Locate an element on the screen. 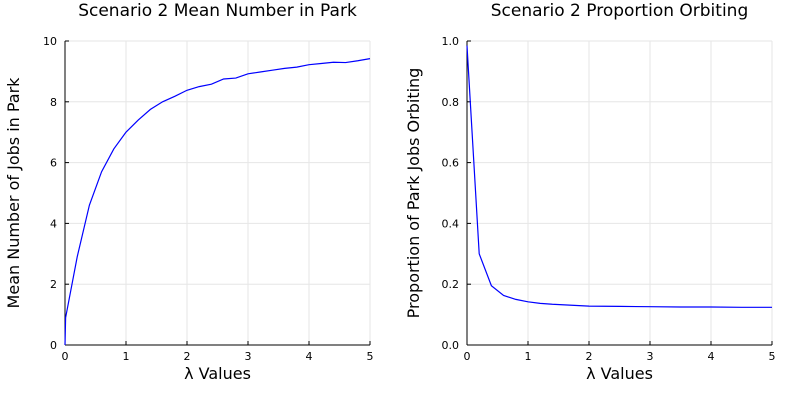 This screenshot has height=404, width=800. y-tick-label: 0.8 is located at coordinates (451, 102).